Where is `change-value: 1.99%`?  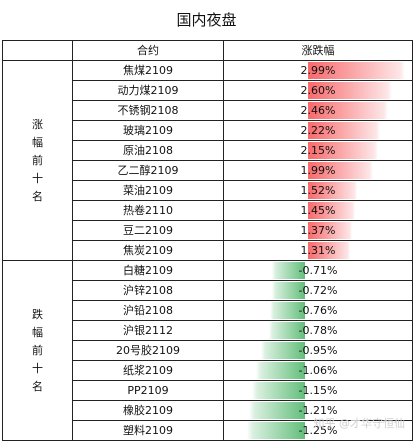
change-value: 1.99% is located at coordinates (318, 170).